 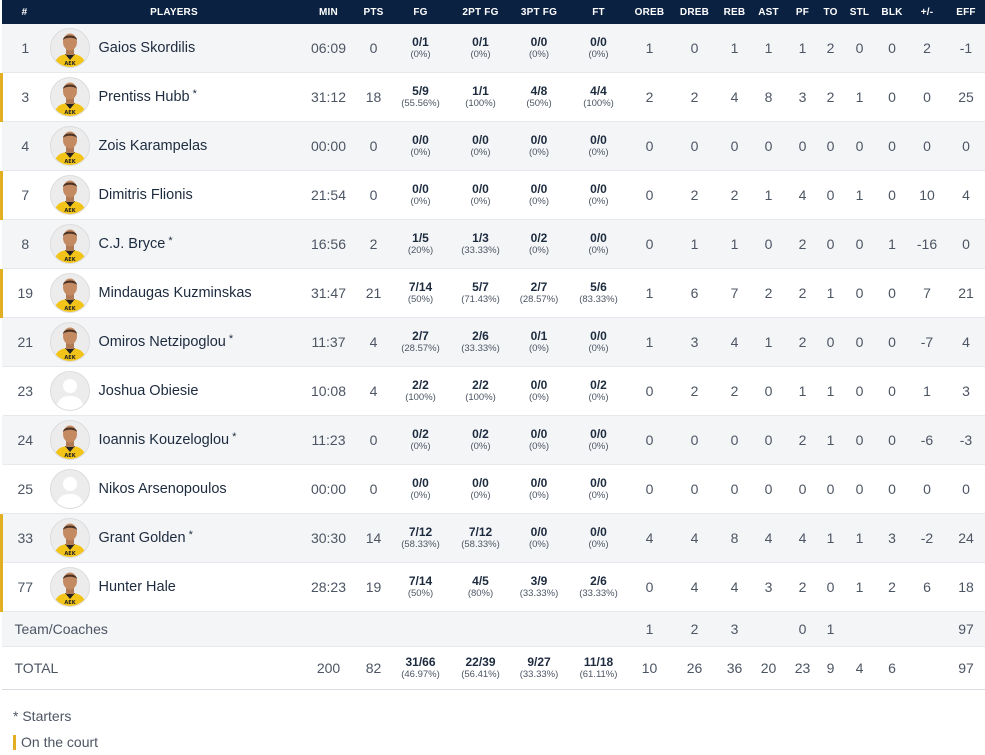 What do you see at coordinates (650, 244) in the screenshot?
I see `stat-oreb: 0` at bounding box center [650, 244].